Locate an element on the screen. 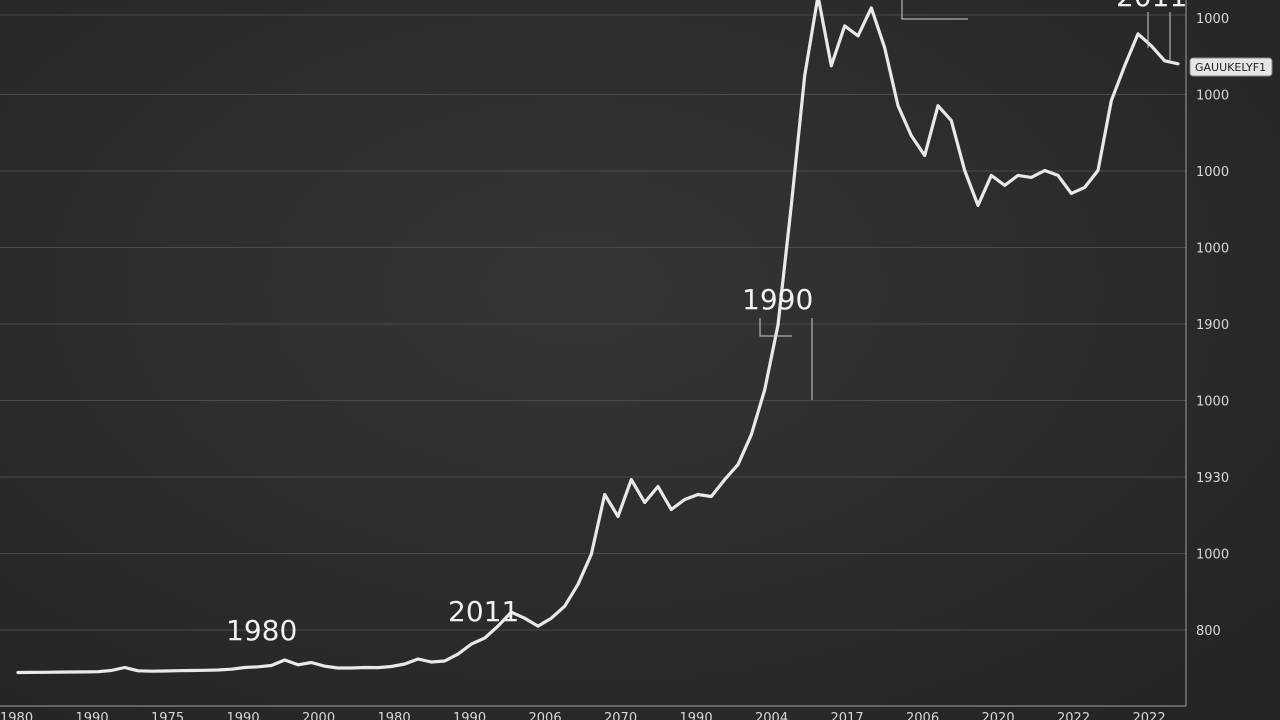 This screenshot has height=720, width=1280. y-tick-label: 1930 is located at coordinates (1212, 478).